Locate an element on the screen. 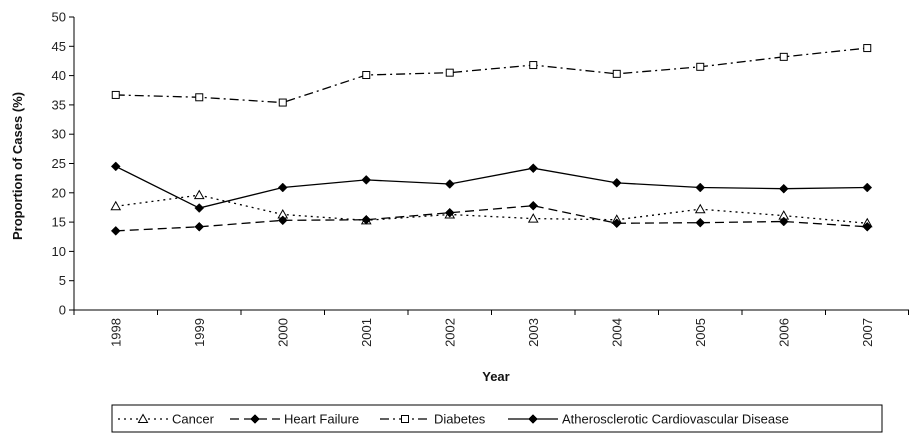  x-tick-label: 2000 is located at coordinates (282, 332).